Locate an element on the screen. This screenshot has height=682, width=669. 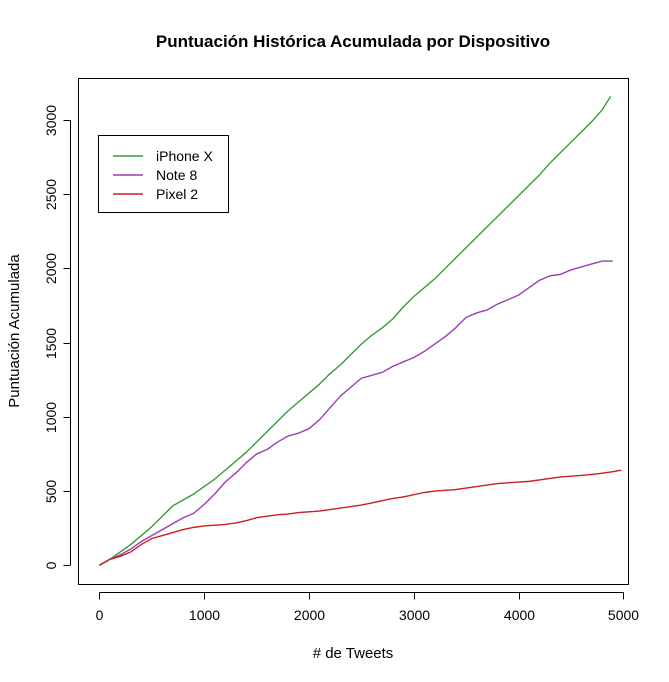
x-axis-label: # de Tweets is located at coordinates (353, 653).